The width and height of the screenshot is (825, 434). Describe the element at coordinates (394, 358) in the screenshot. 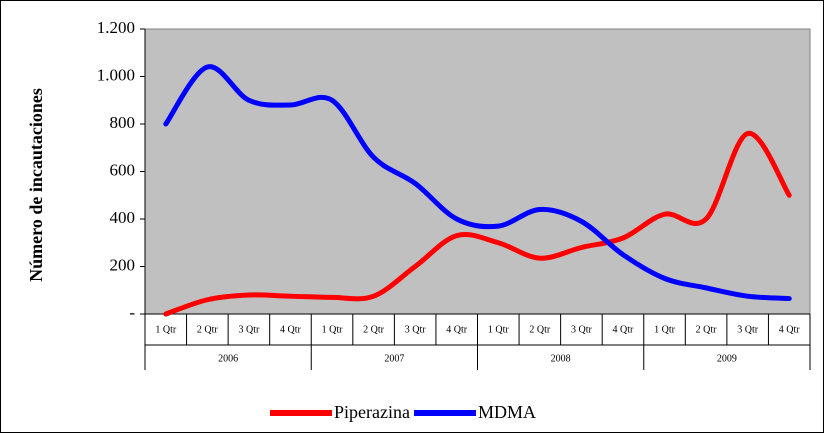

I see `group-label: 2007` at that location.